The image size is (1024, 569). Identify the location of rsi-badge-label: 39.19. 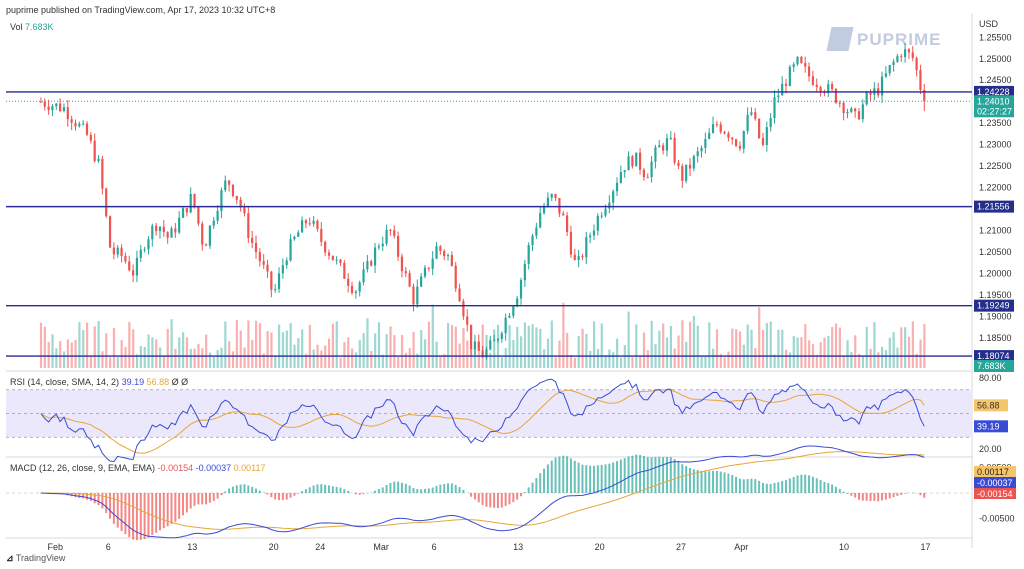
(988, 426).